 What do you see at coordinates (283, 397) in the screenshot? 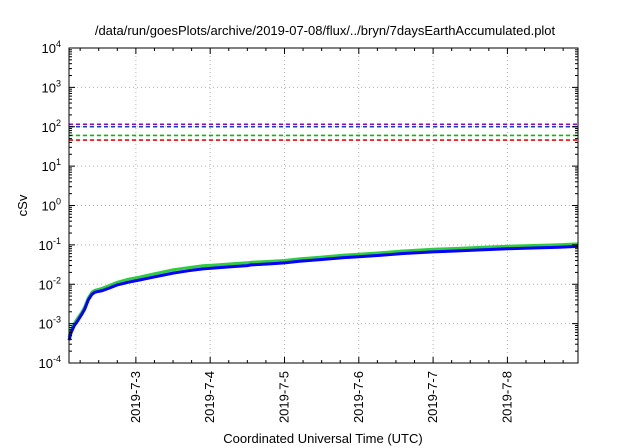
I see `x-tick-label: 2019-7-5` at bounding box center [283, 397].